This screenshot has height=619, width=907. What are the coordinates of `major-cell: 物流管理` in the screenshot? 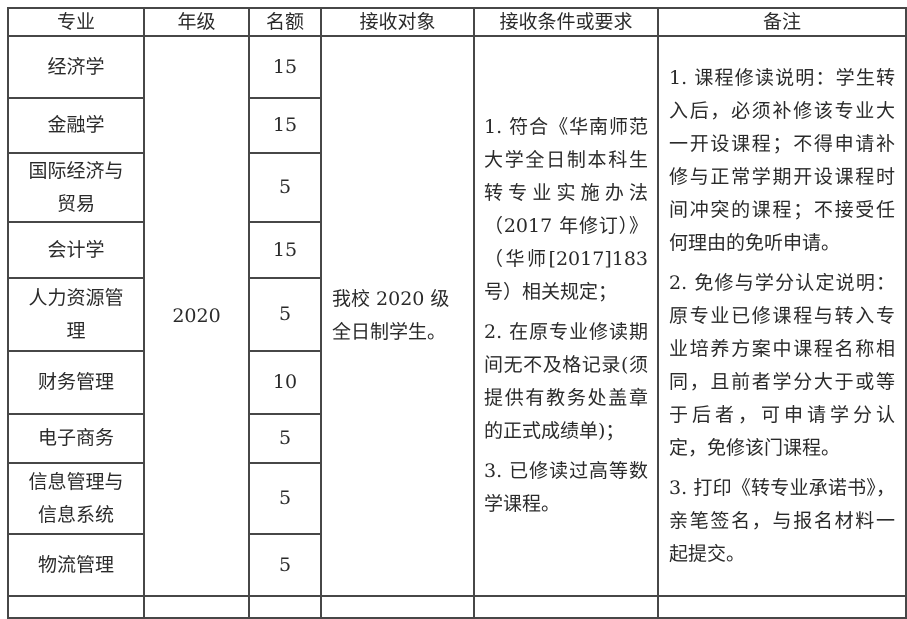 It's located at (76, 565).